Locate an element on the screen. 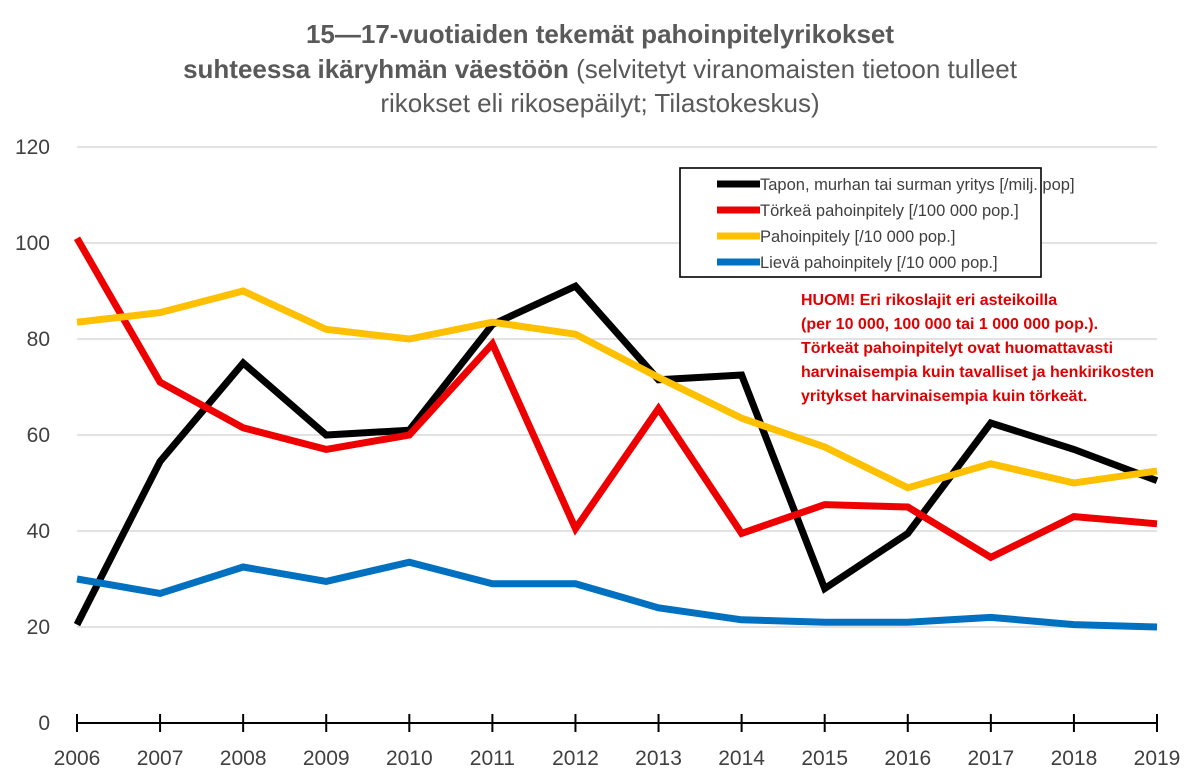 The image size is (1200, 781). y-tick-label: 120 is located at coordinates (32, 147).